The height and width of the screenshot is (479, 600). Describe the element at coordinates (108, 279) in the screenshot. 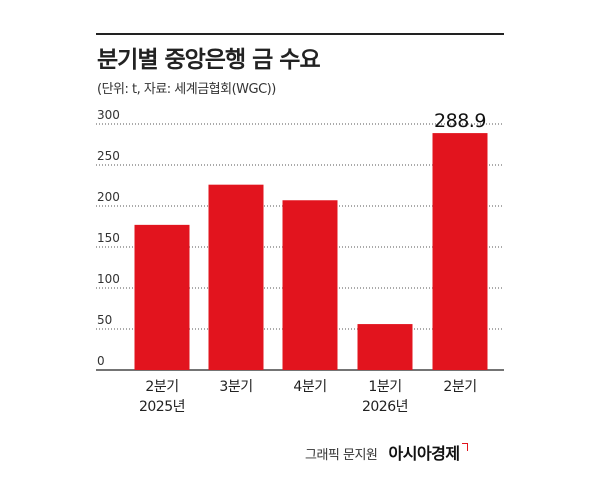

I see `y-tick-label: 100` at that location.